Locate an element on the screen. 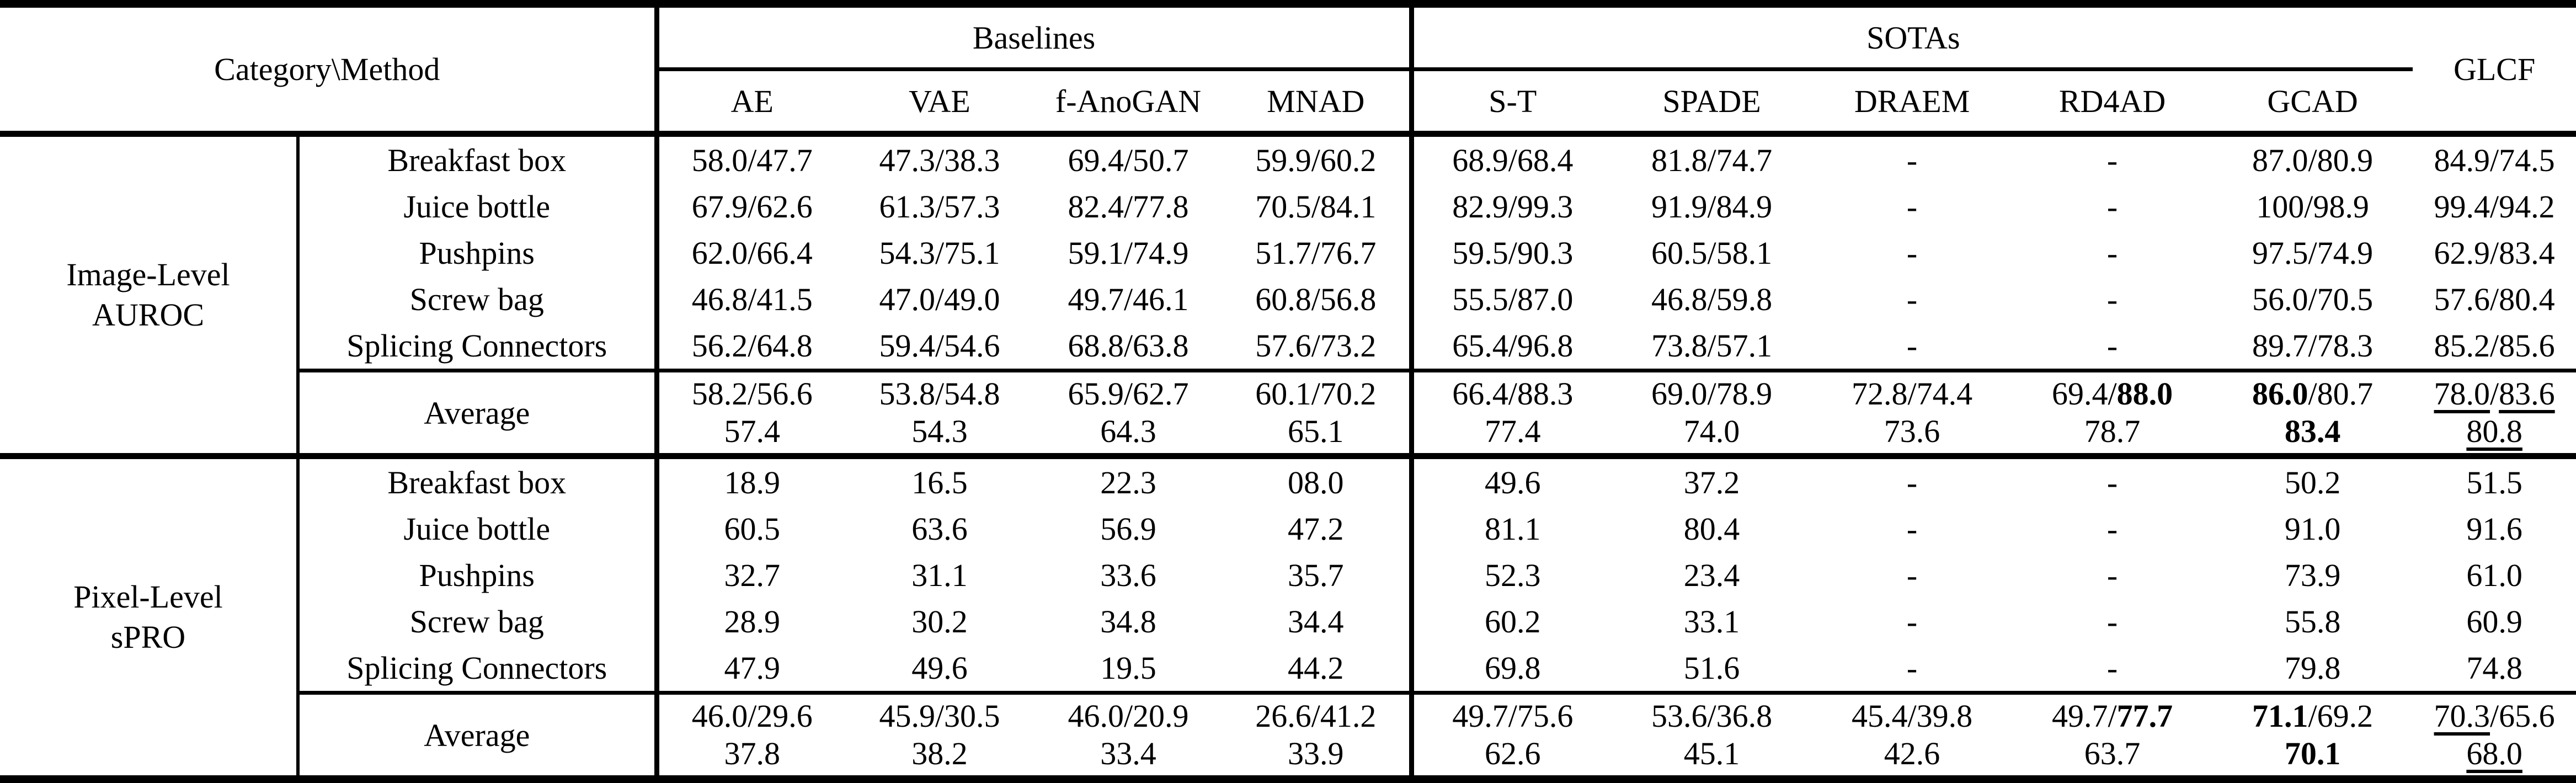  average-value-line: 68.0 is located at coordinates (2494, 754).